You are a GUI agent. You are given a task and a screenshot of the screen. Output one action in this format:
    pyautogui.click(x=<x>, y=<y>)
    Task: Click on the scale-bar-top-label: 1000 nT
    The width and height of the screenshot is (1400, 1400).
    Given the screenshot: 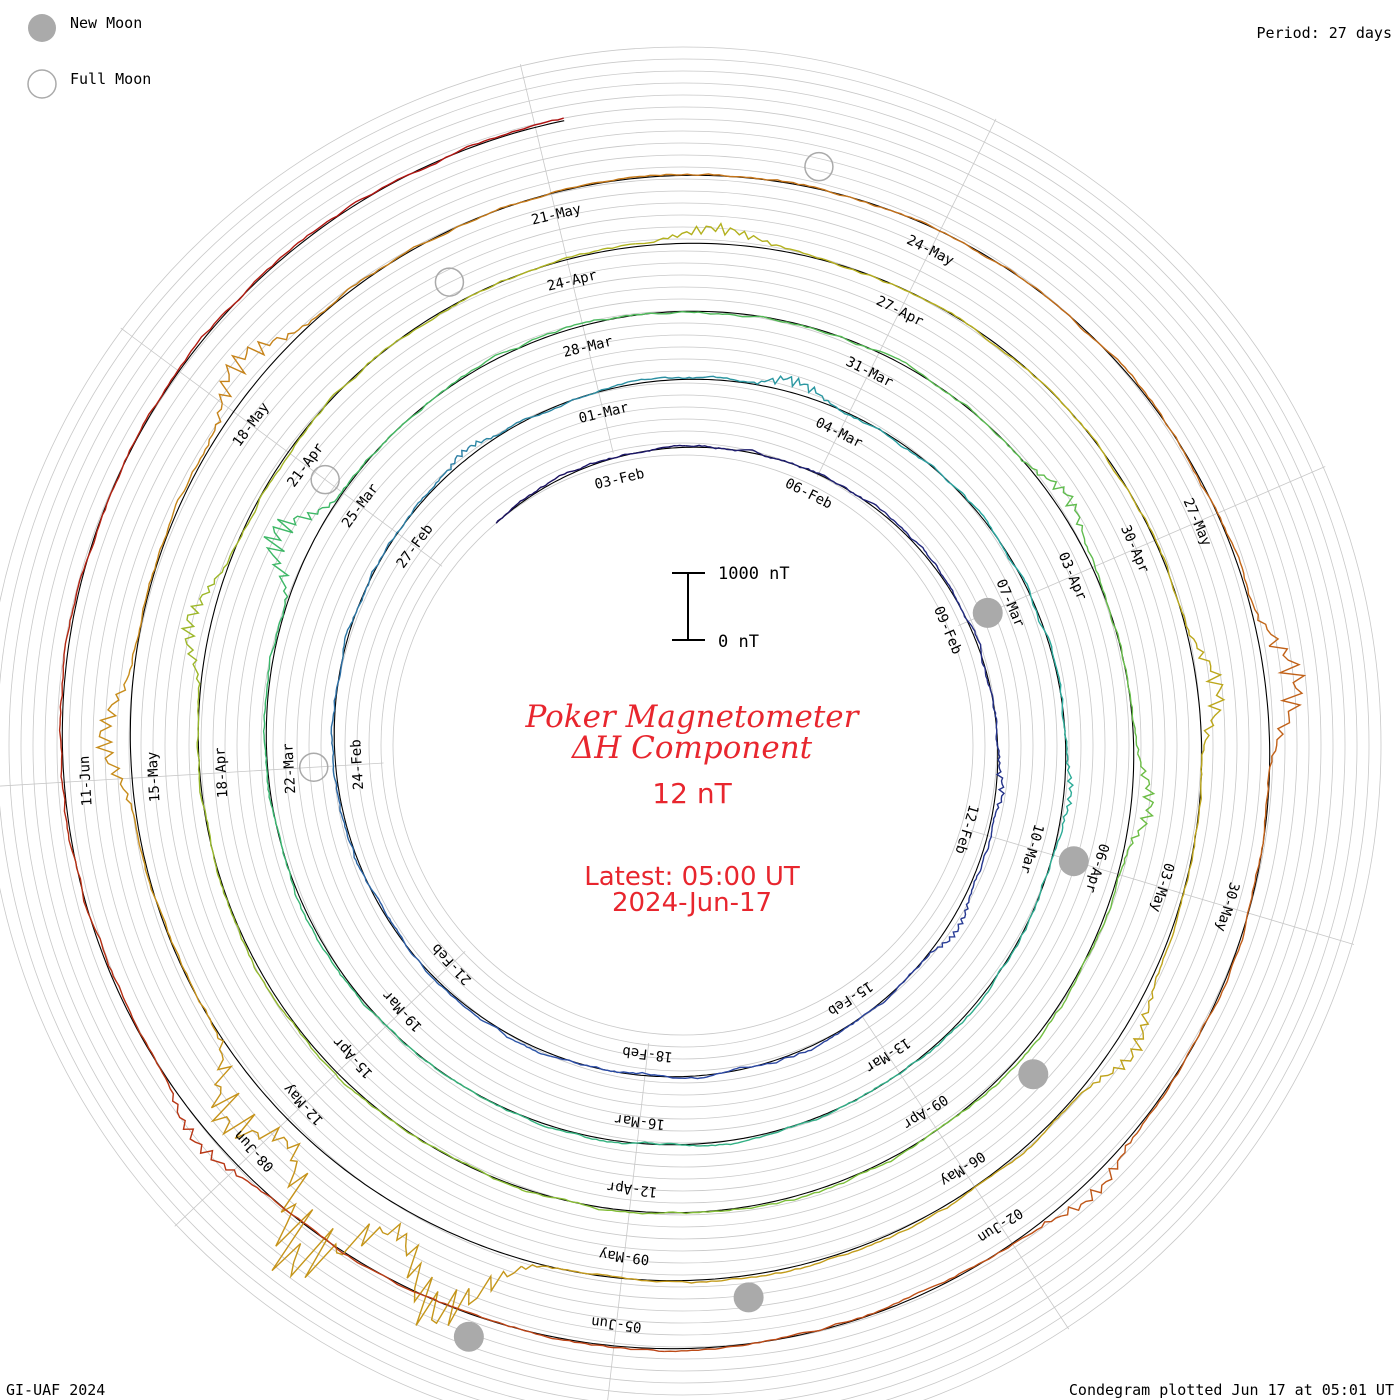 What is the action you would take?
    pyautogui.click(x=754, y=574)
    